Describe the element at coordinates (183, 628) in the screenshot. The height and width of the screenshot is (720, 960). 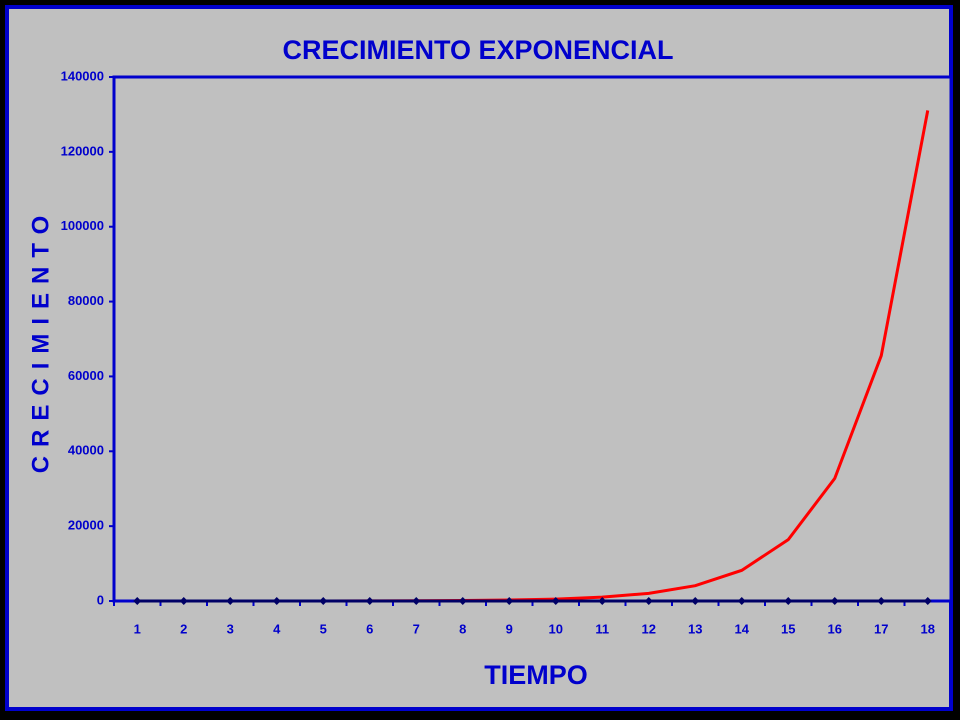
I see `x-tick-label: 2` at that location.